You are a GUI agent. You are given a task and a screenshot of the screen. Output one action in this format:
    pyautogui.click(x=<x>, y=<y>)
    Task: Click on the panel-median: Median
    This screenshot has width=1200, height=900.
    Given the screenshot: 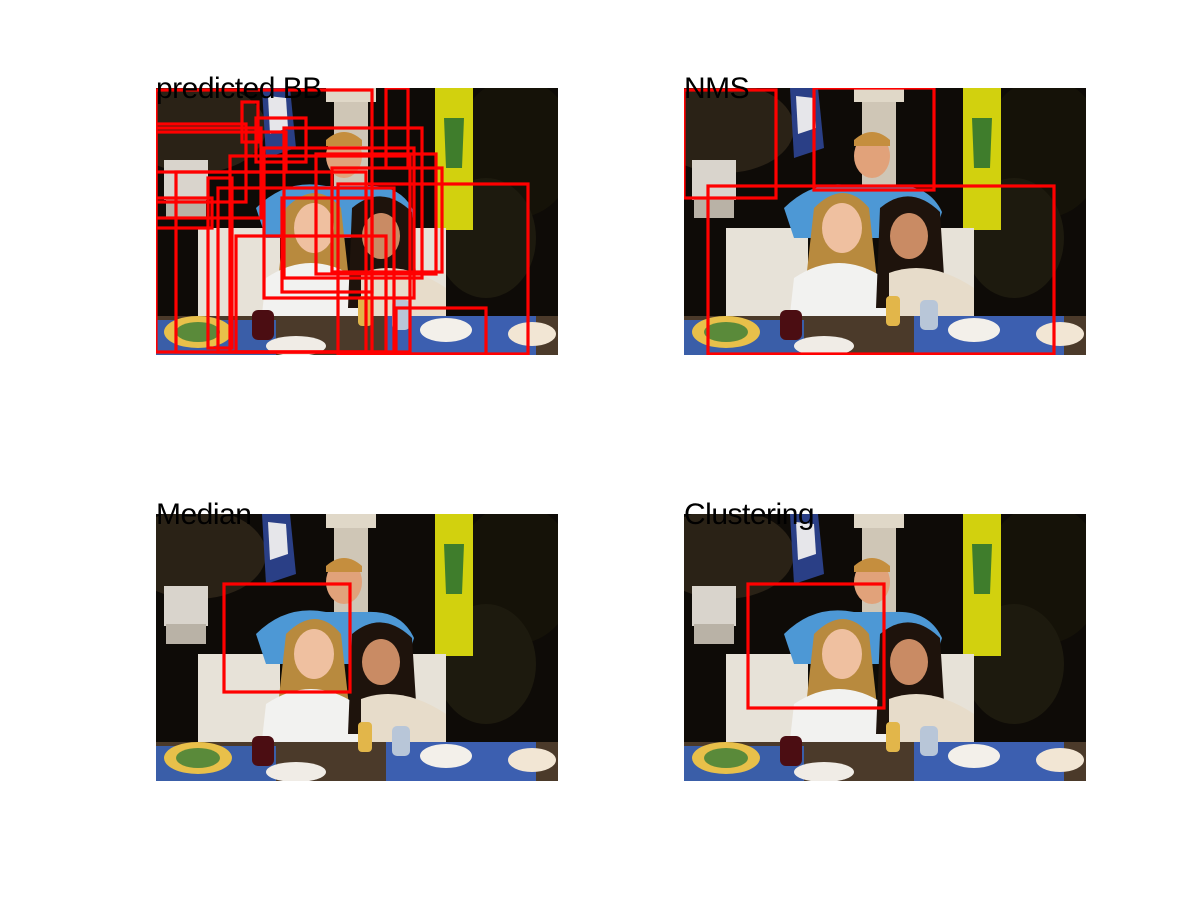 What is the action you would take?
    pyautogui.click(x=357, y=640)
    